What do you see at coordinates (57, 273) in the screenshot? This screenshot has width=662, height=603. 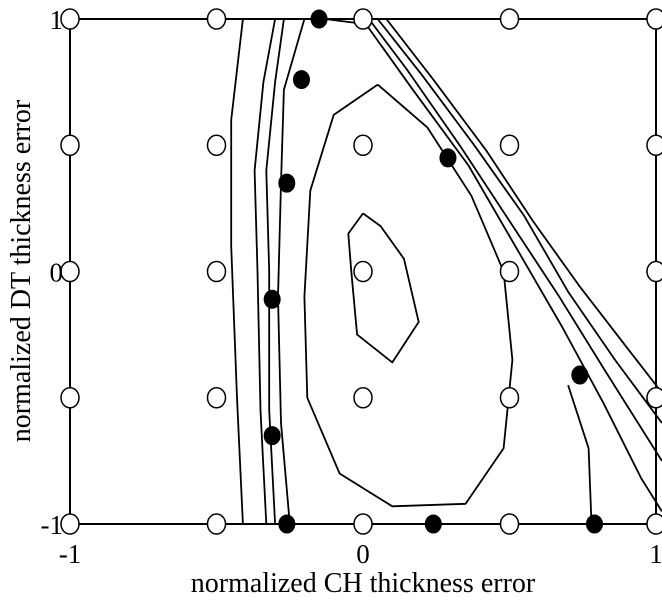 I see `y-tick-label: 0` at bounding box center [57, 273].